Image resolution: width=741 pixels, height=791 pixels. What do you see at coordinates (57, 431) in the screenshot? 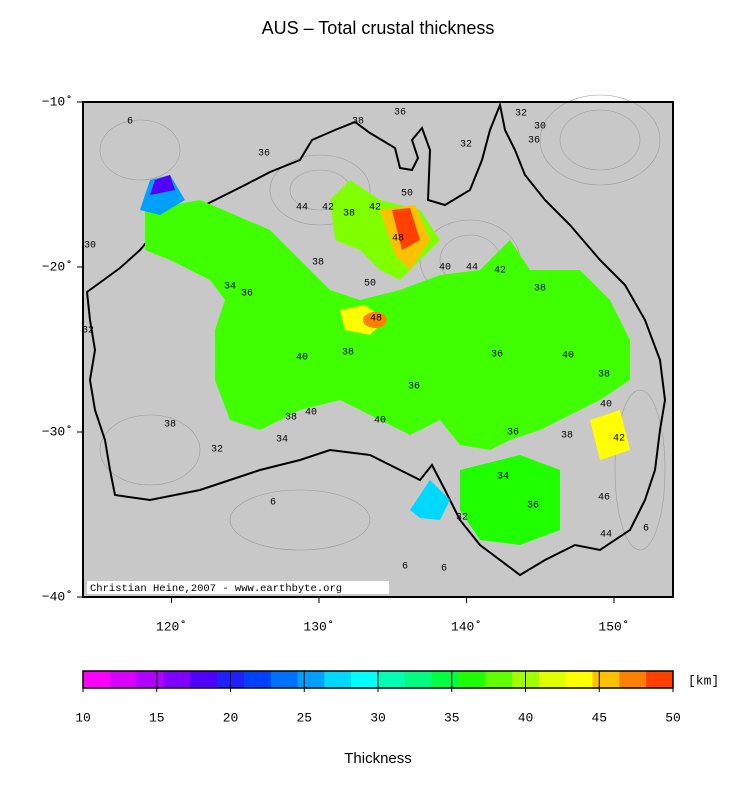
I see `y-tick-label: −30˚` at bounding box center [57, 431].